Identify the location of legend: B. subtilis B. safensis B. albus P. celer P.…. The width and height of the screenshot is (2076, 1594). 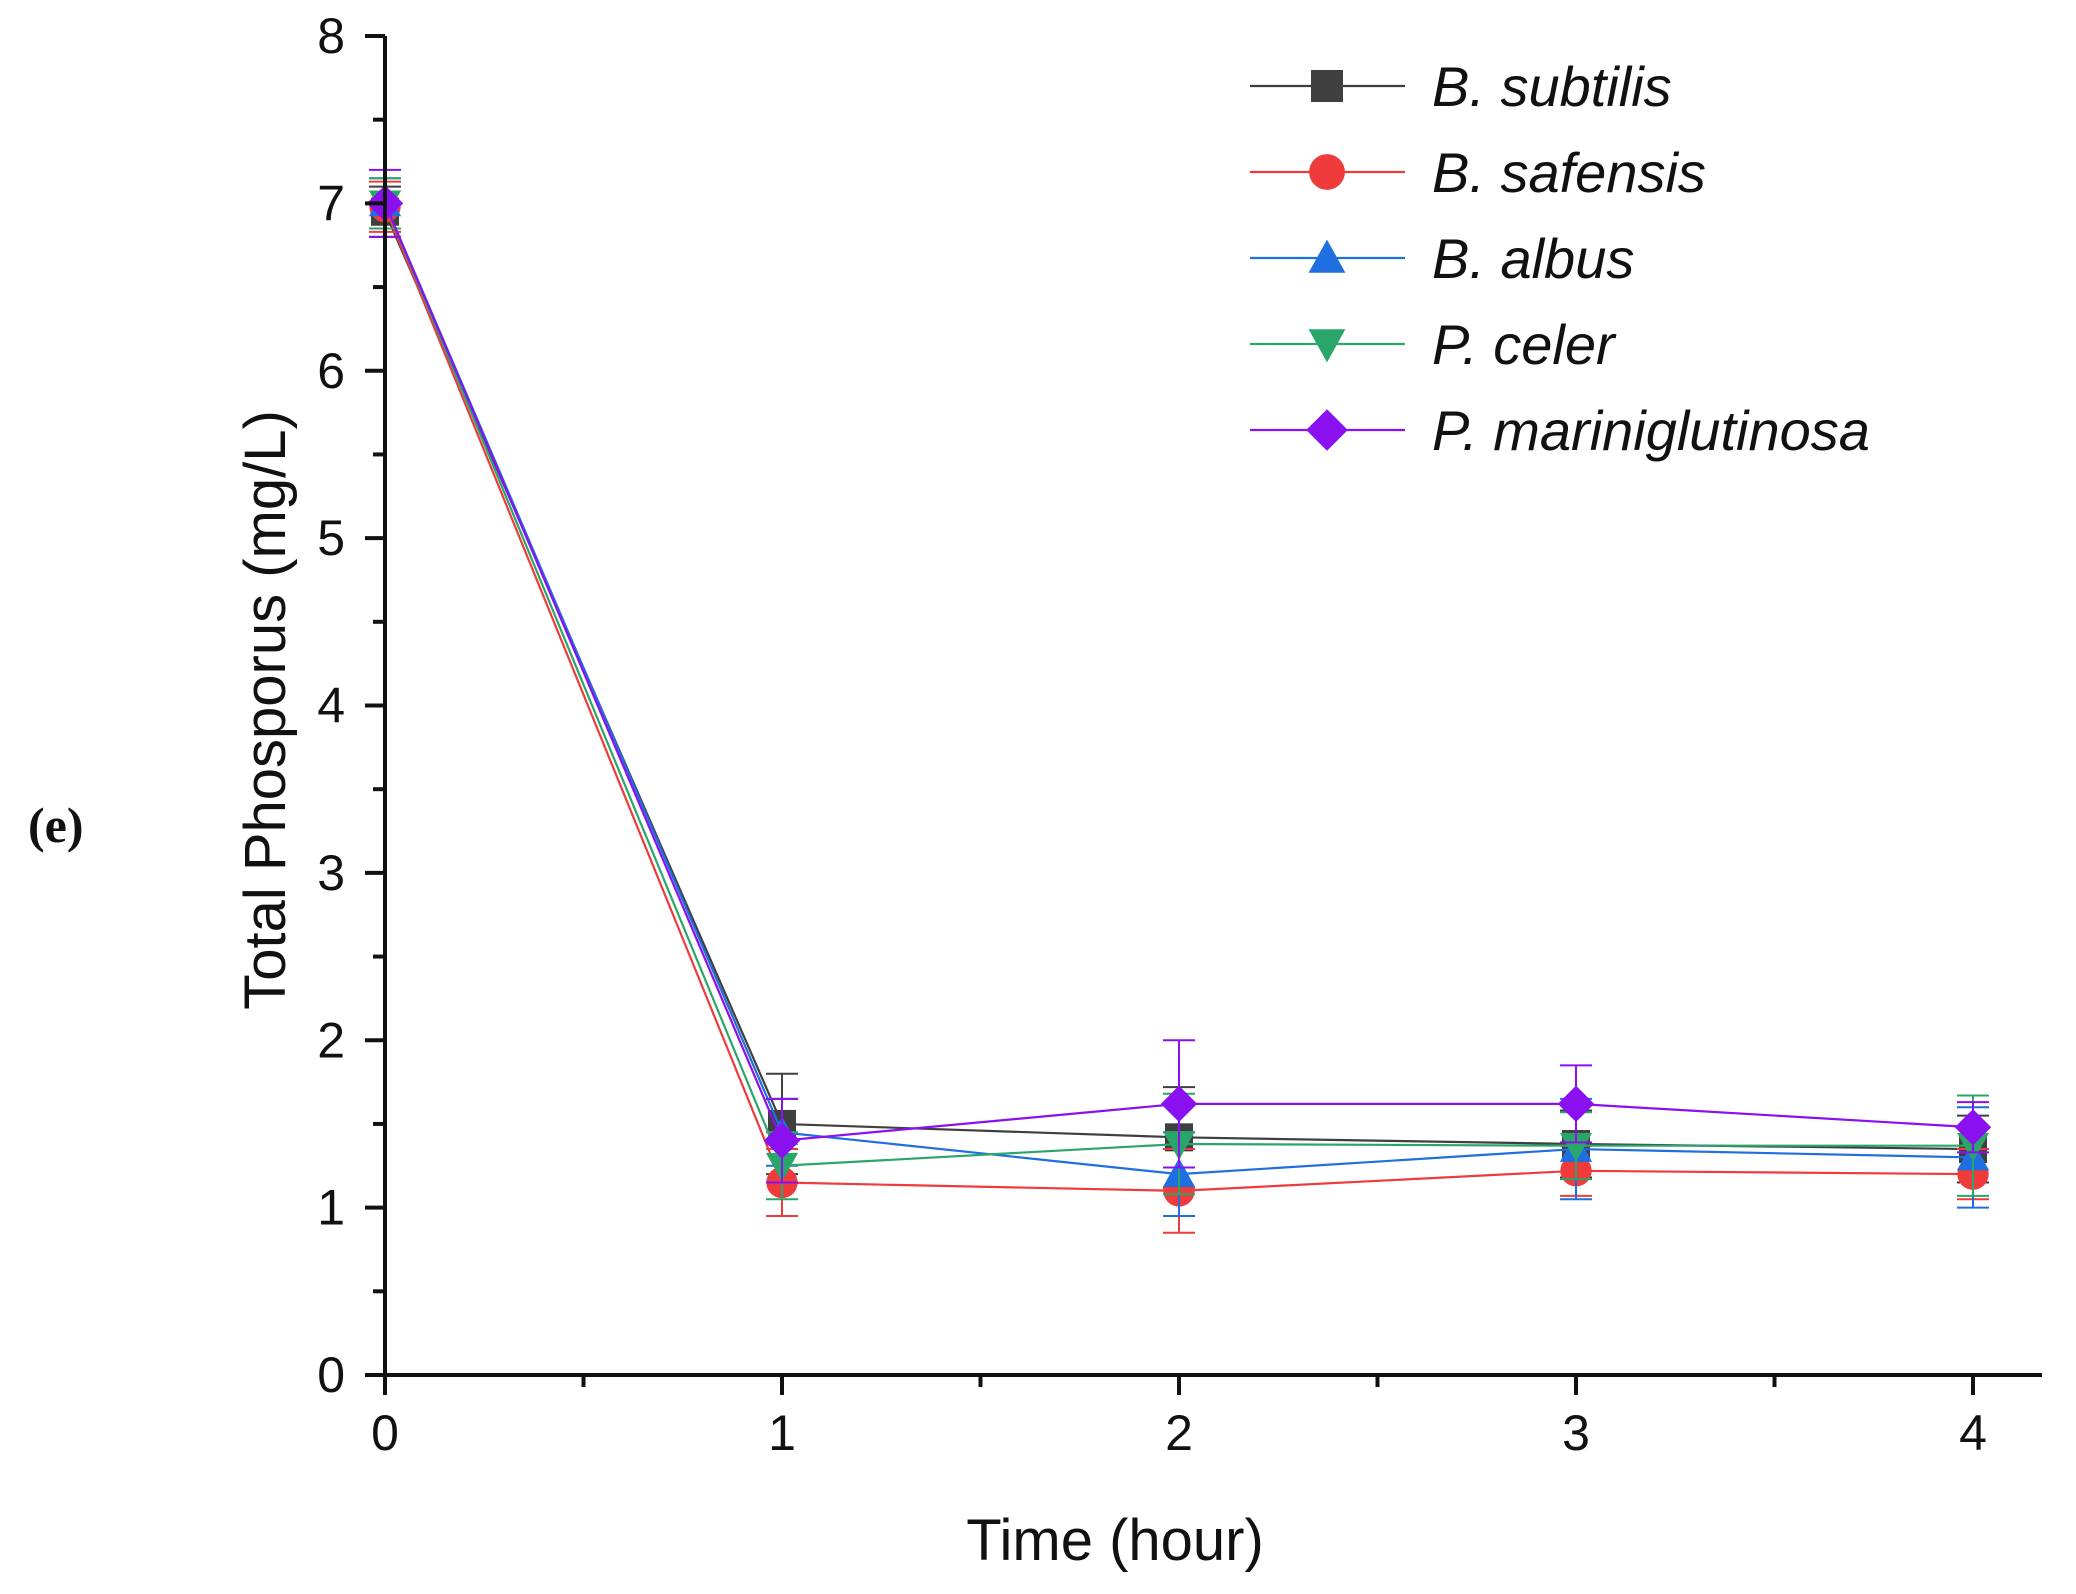
(1560, 258).